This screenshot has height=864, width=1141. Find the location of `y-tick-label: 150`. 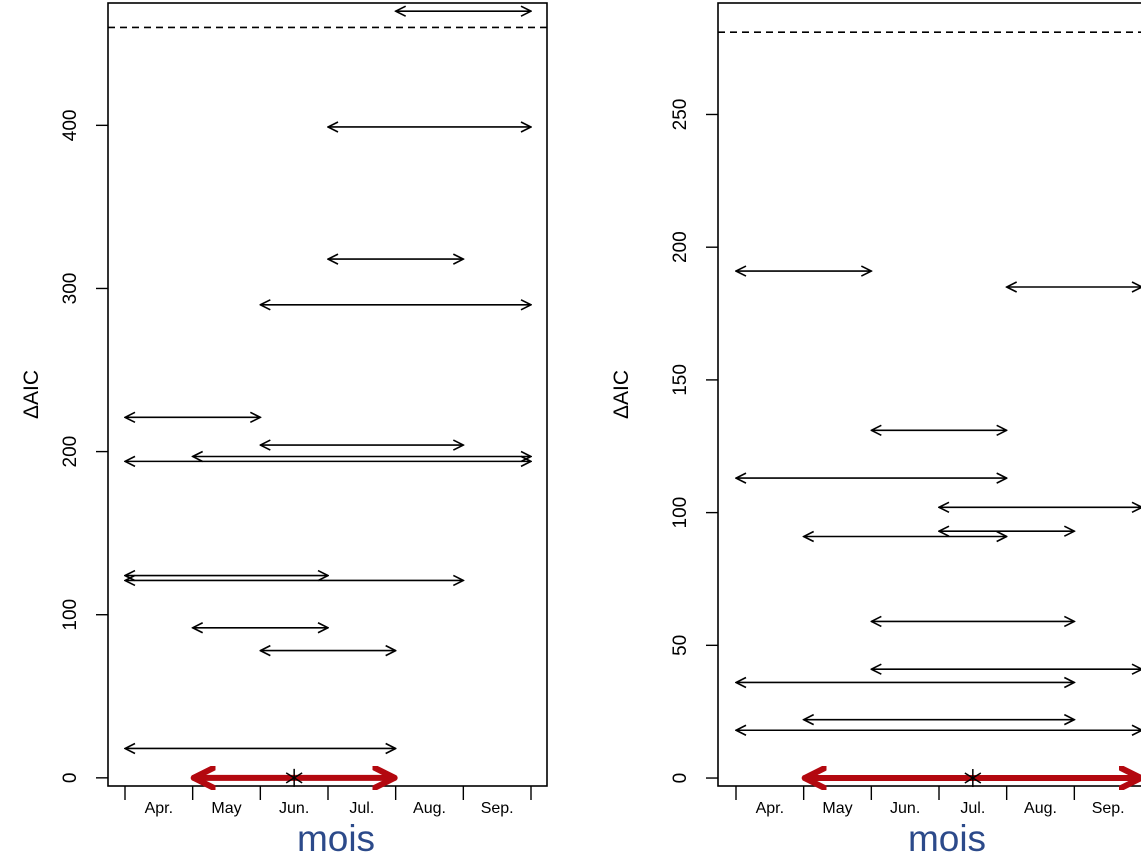

y-tick-label: 150 is located at coordinates (680, 380).